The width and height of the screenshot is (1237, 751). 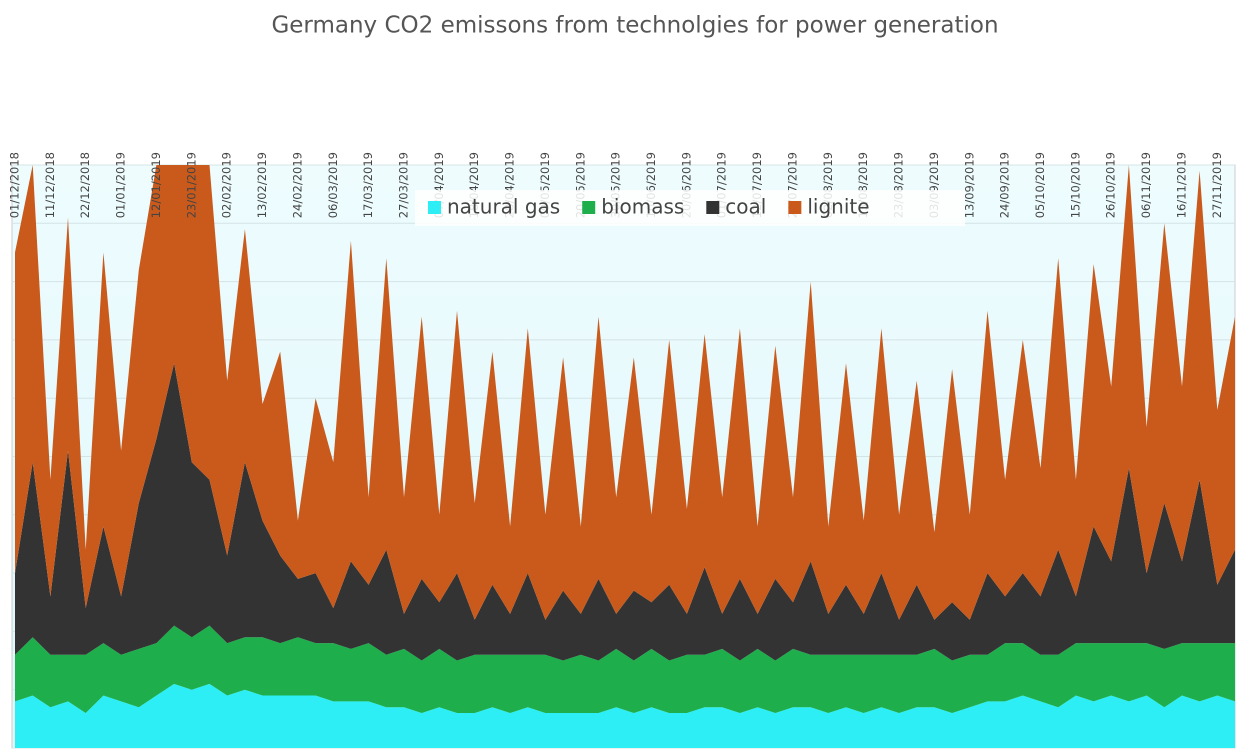 I want to click on x-tick-label: 12/01/2019, so click(x=156, y=185).